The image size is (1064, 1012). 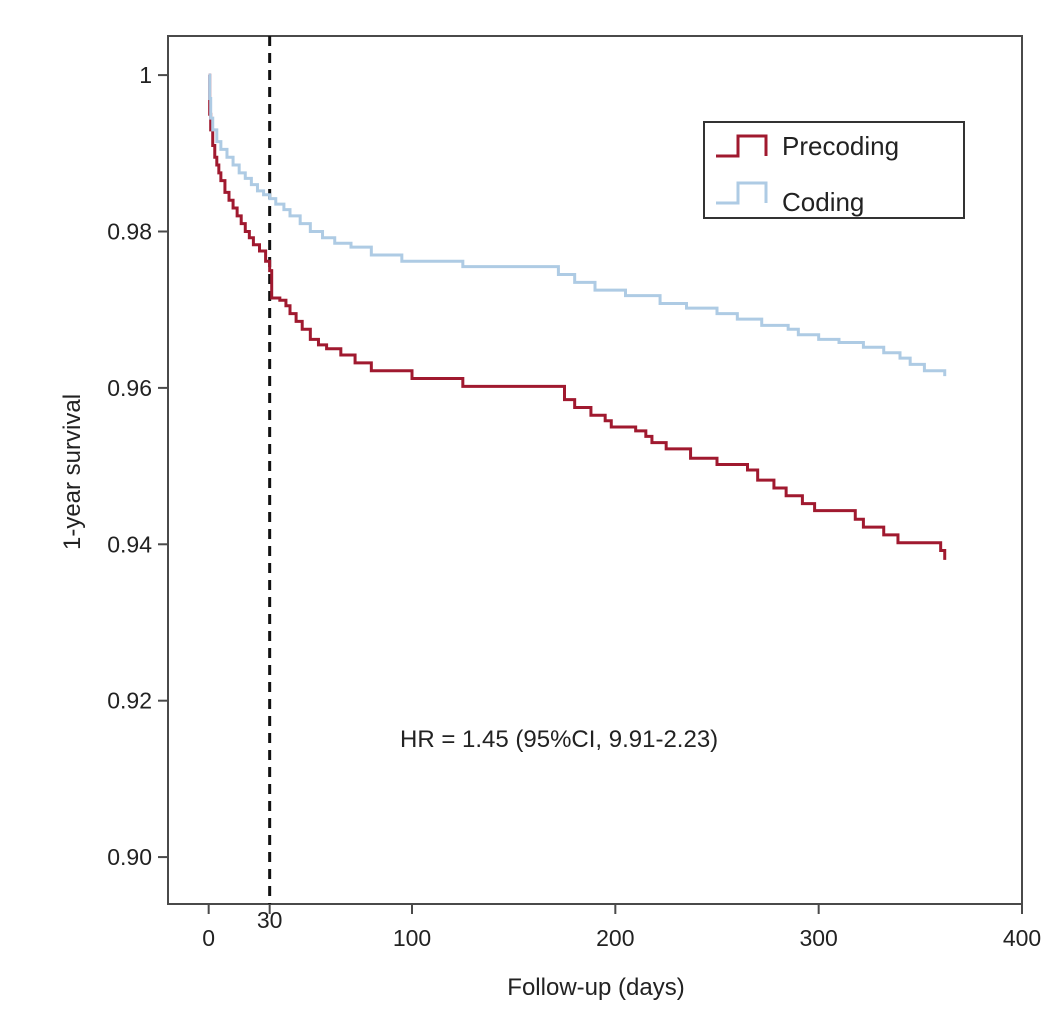 I want to click on hazard-ratio-annotation: HR = 1.45 (95%CI, 9.91-2.23), so click(x=559, y=739).